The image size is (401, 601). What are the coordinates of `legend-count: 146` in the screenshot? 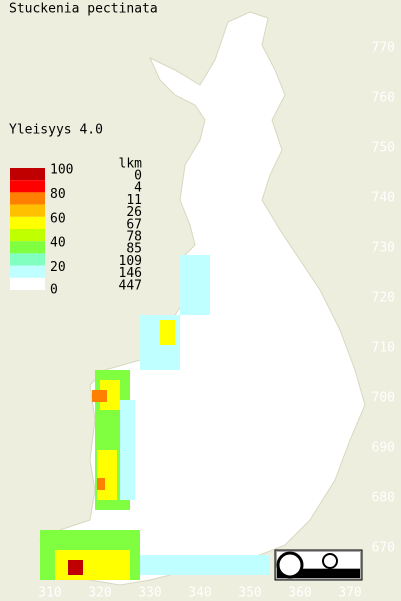 It's located at (130, 273).